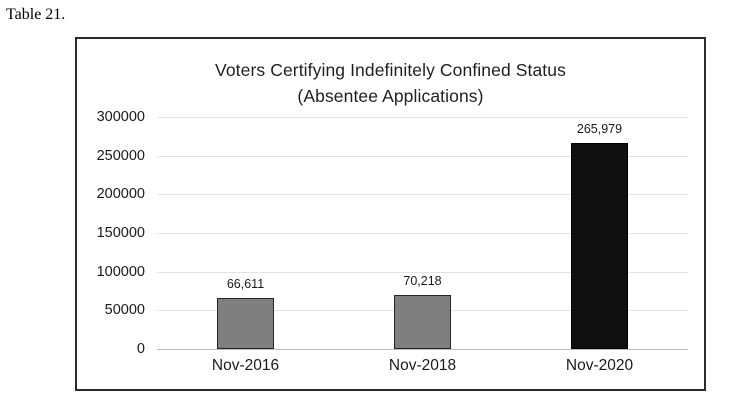 This screenshot has height=402, width=753. I want to click on x-tick-label: Nov-2016, so click(245, 365).